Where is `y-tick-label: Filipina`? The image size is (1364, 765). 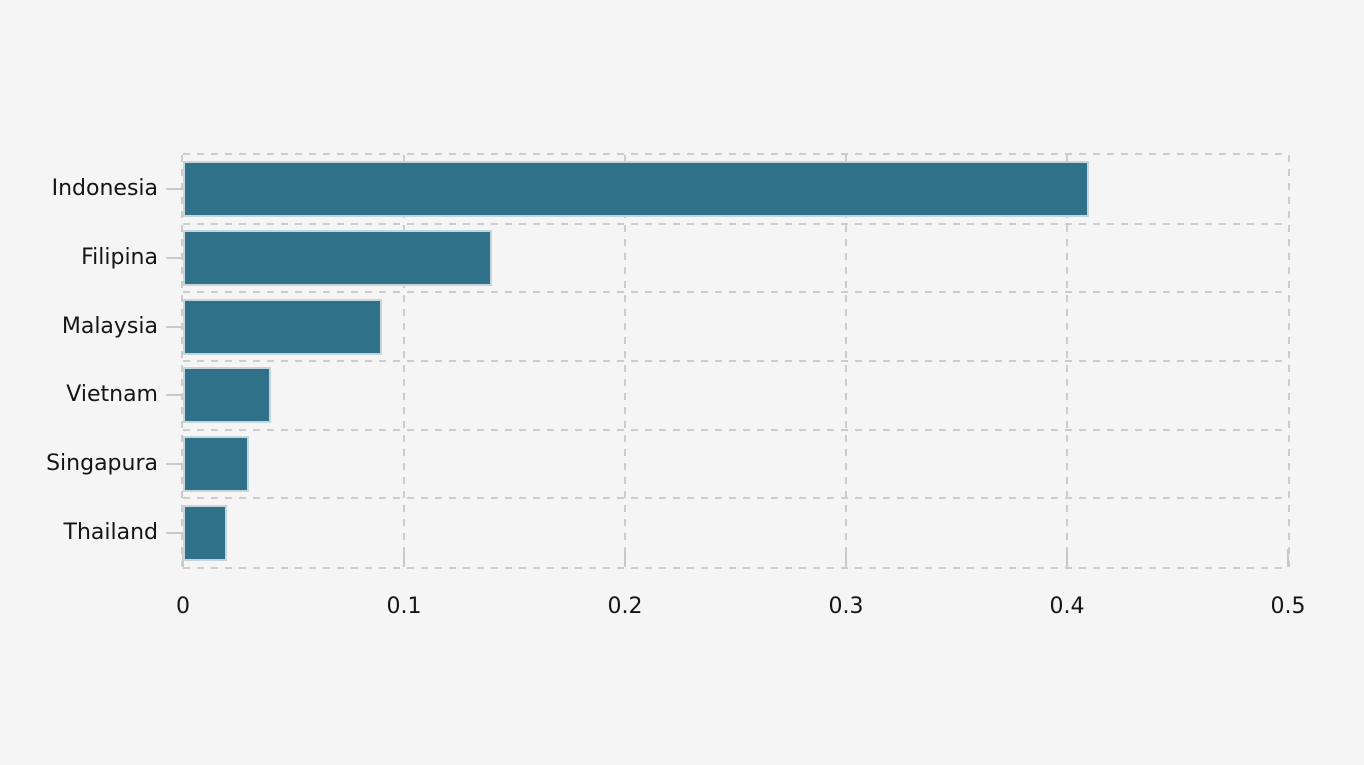
y-tick-label: Filipina is located at coordinates (119, 257).